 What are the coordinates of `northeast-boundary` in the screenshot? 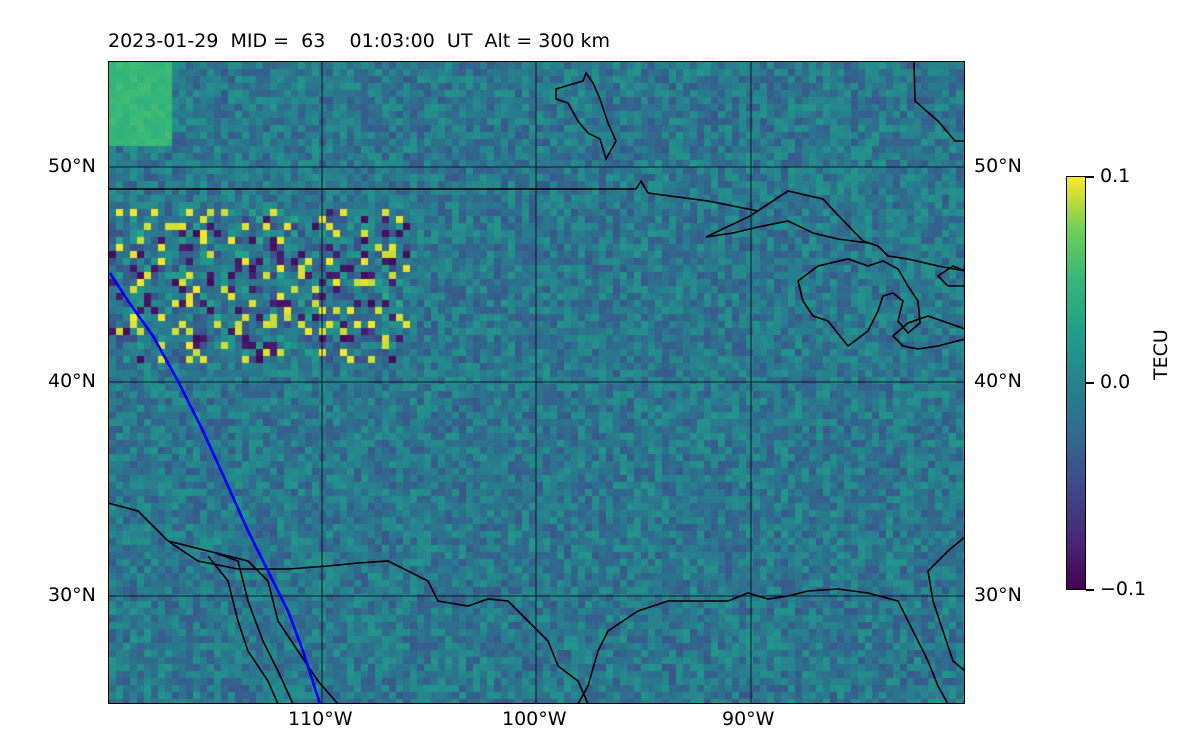 It's located at (939, 101).